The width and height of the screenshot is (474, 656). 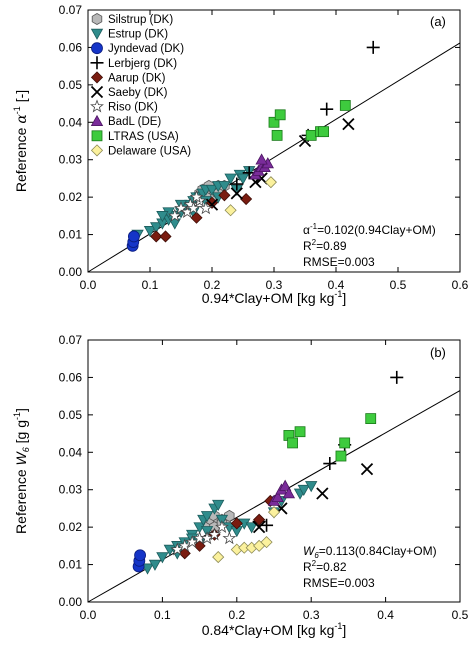 What do you see at coordinates (142, 64) in the screenshot?
I see `legend-label-lerbjerg-dk: Lerbjerg (DK)` at bounding box center [142, 64].